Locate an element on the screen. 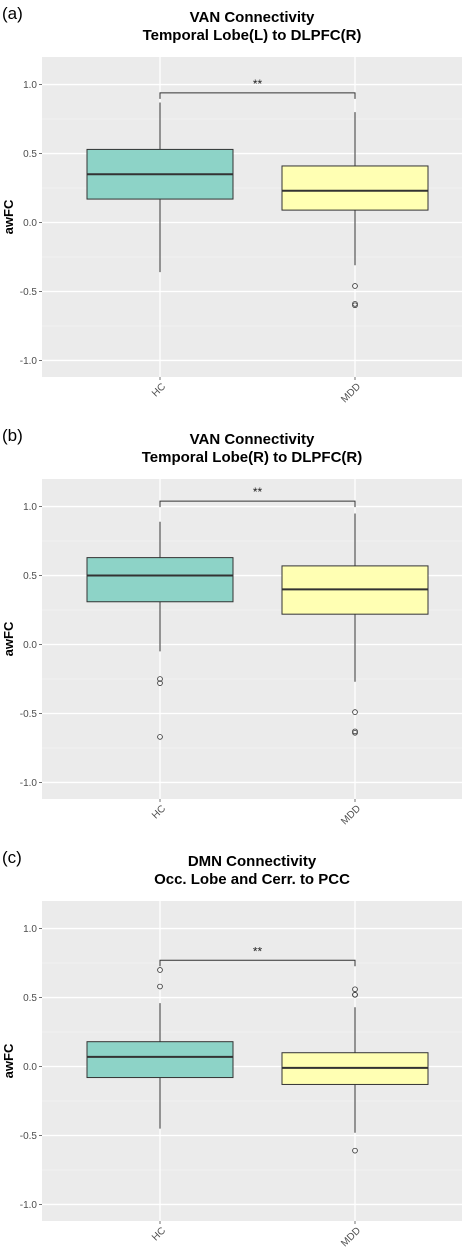  panel-label: (a) is located at coordinates (12, 13).